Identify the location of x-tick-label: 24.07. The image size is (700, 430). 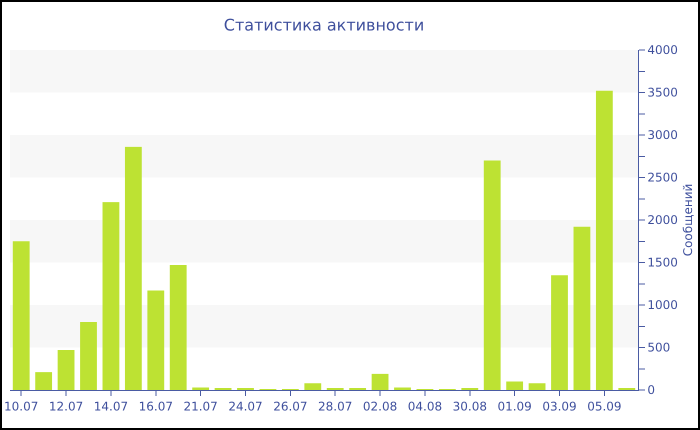
(245, 406).